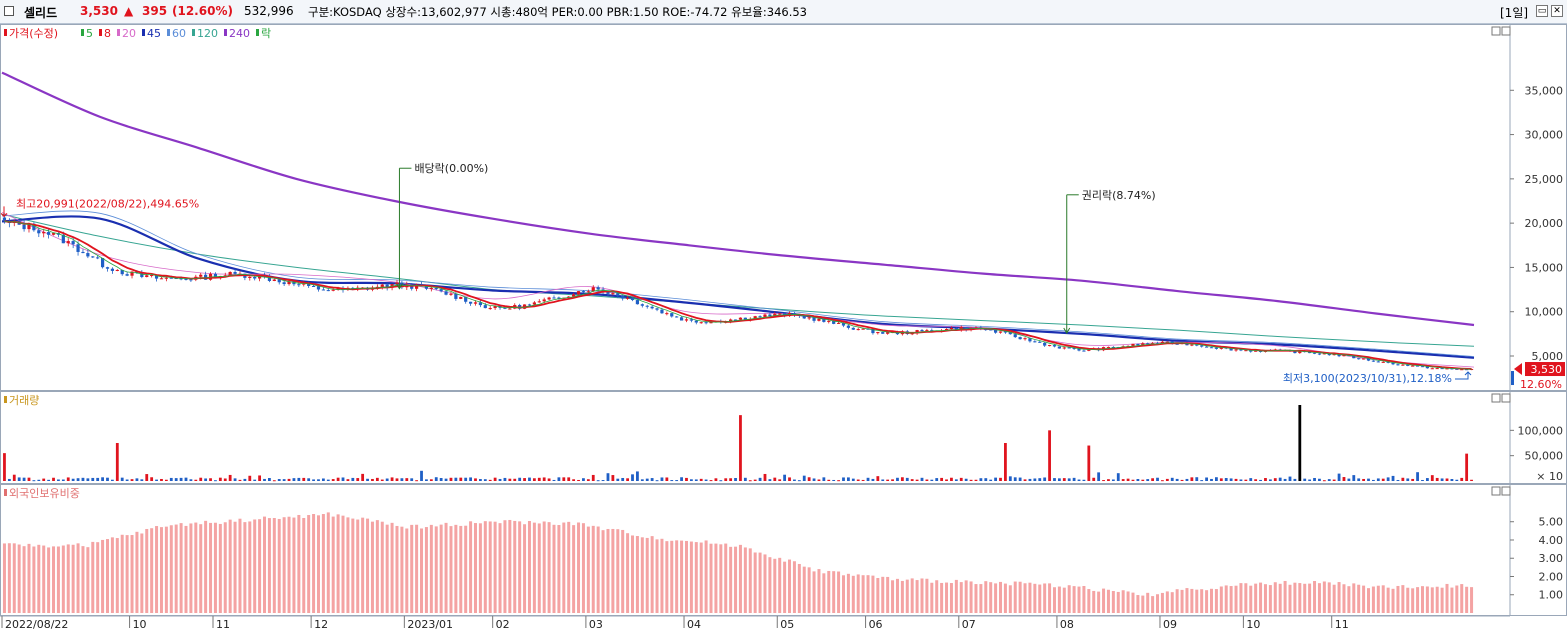 This screenshot has width=1567, height=630. Describe the element at coordinates (1551, 522) in the screenshot. I see `y-tick-label: 5.00` at that location.